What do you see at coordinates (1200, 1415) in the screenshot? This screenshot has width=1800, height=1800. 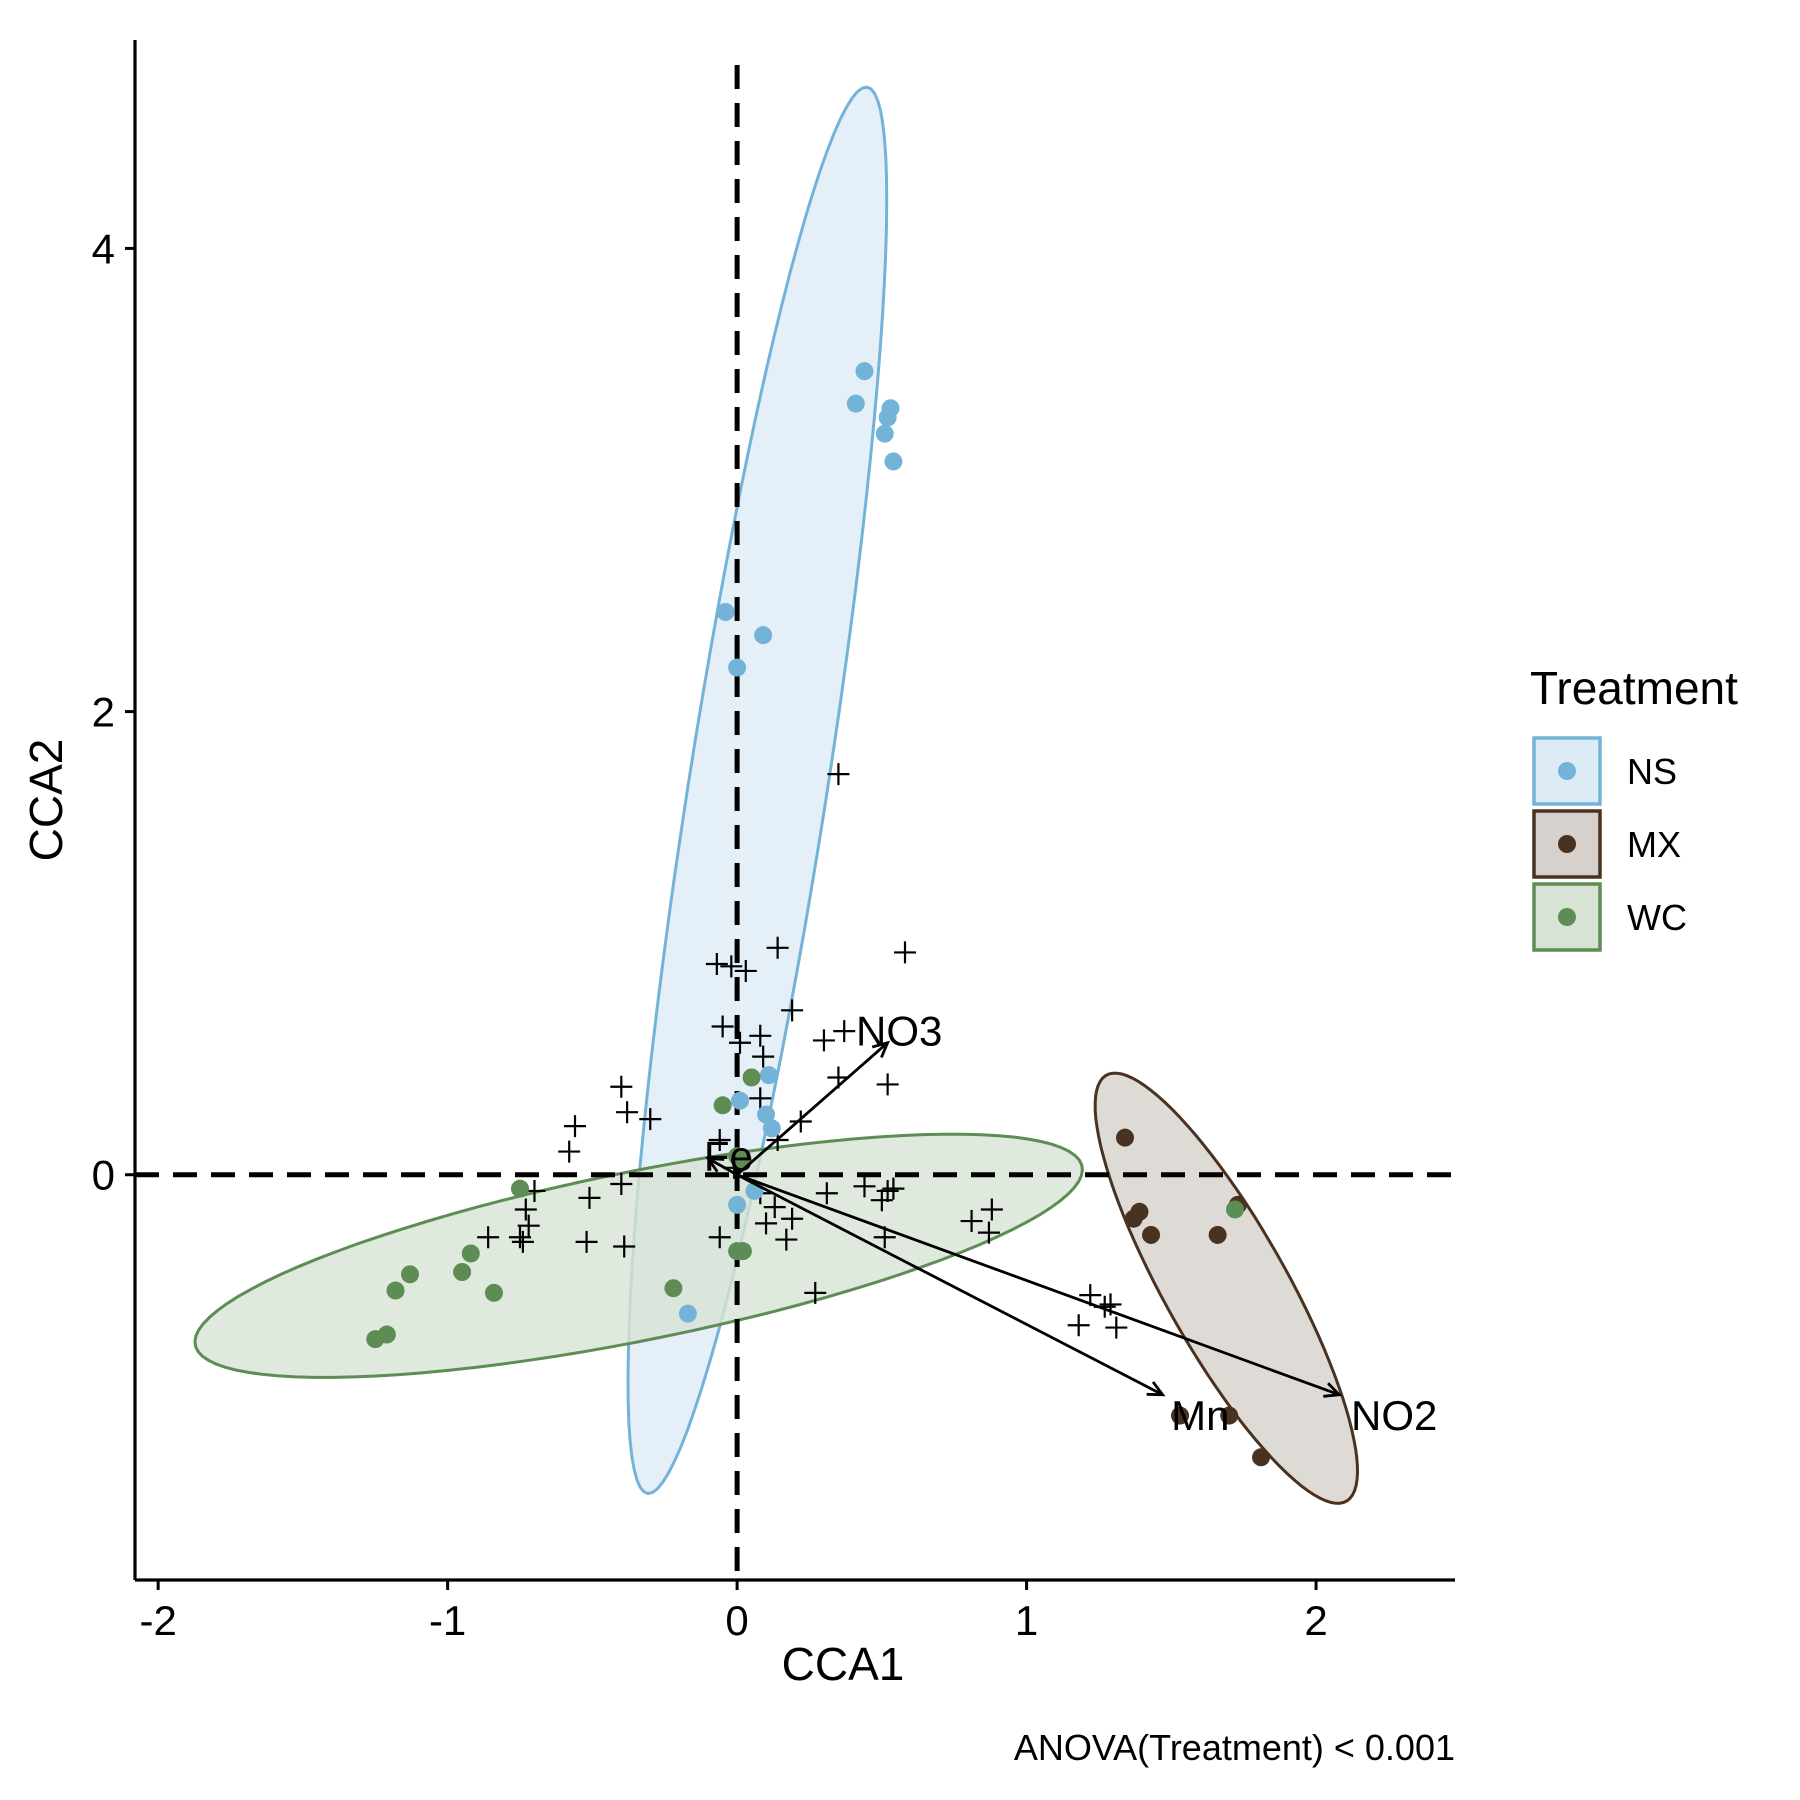 I see `vector-label-mn: Mn` at bounding box center [1200, 1415].